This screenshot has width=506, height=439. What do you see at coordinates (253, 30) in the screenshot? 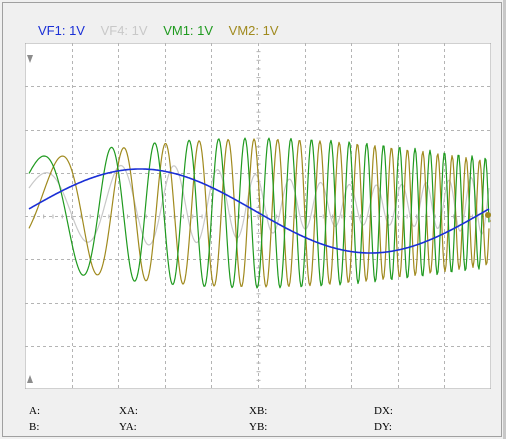
I see `channel-vm2-label: VM2: 1V` at bounding box center [253, 30].